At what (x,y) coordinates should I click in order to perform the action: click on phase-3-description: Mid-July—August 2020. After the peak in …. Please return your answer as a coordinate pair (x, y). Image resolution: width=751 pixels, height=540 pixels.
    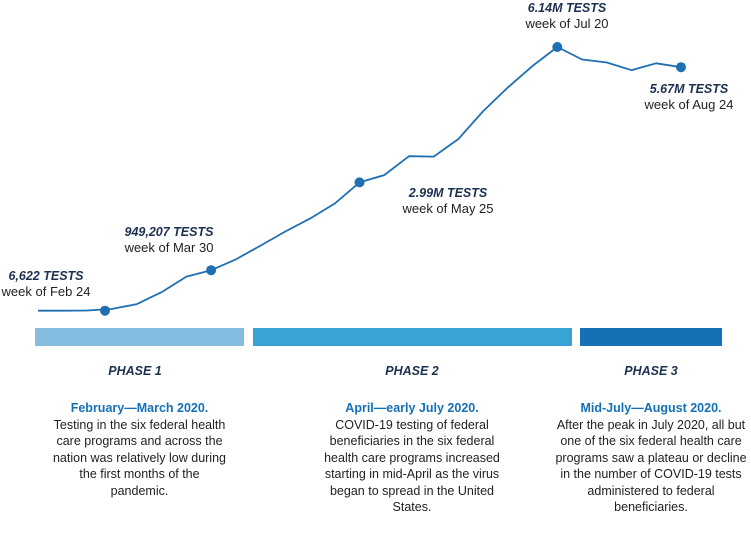
    Looking at the image, I should click on (651, 458).